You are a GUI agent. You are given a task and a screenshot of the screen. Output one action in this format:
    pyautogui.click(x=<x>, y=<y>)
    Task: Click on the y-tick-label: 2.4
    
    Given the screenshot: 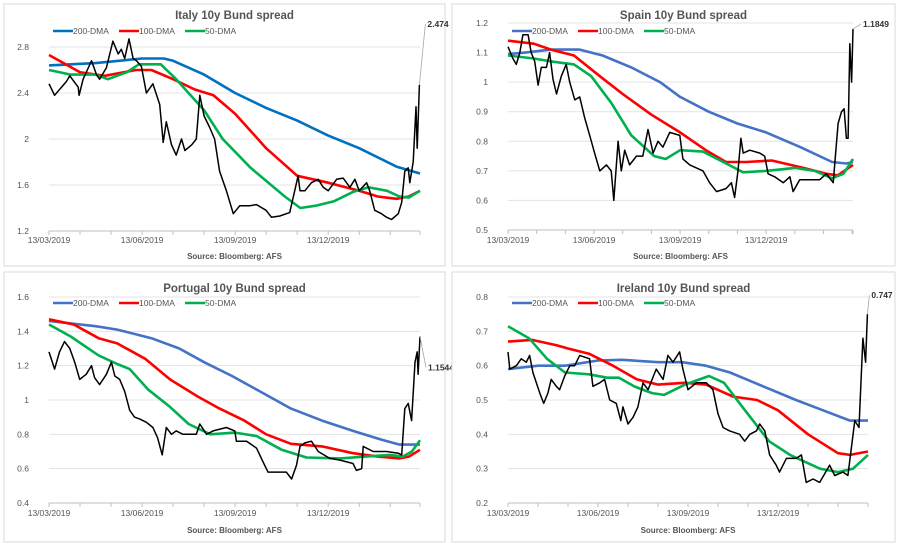 What is the action you would take?
    pyautogui.click(x=23, y=93)
    